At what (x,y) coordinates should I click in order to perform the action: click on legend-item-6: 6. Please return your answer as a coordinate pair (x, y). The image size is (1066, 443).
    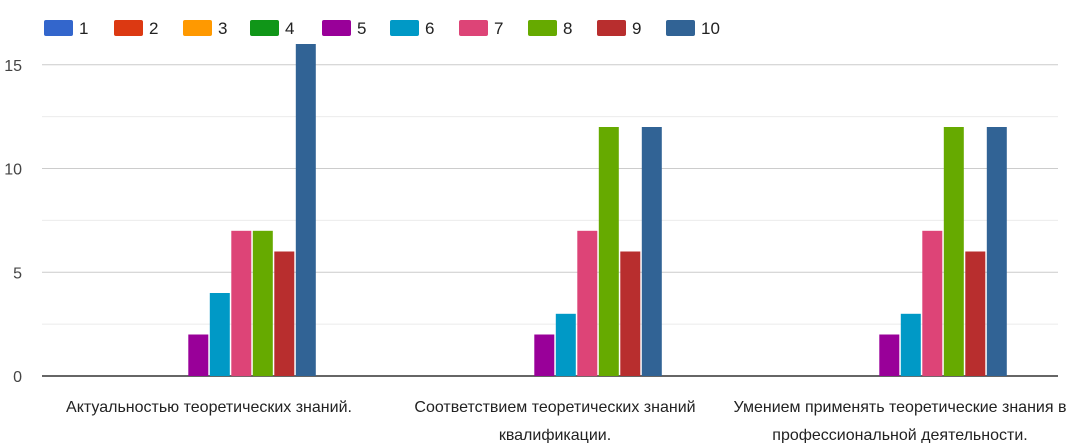
    Looking at the image, I should click on (412, 28).